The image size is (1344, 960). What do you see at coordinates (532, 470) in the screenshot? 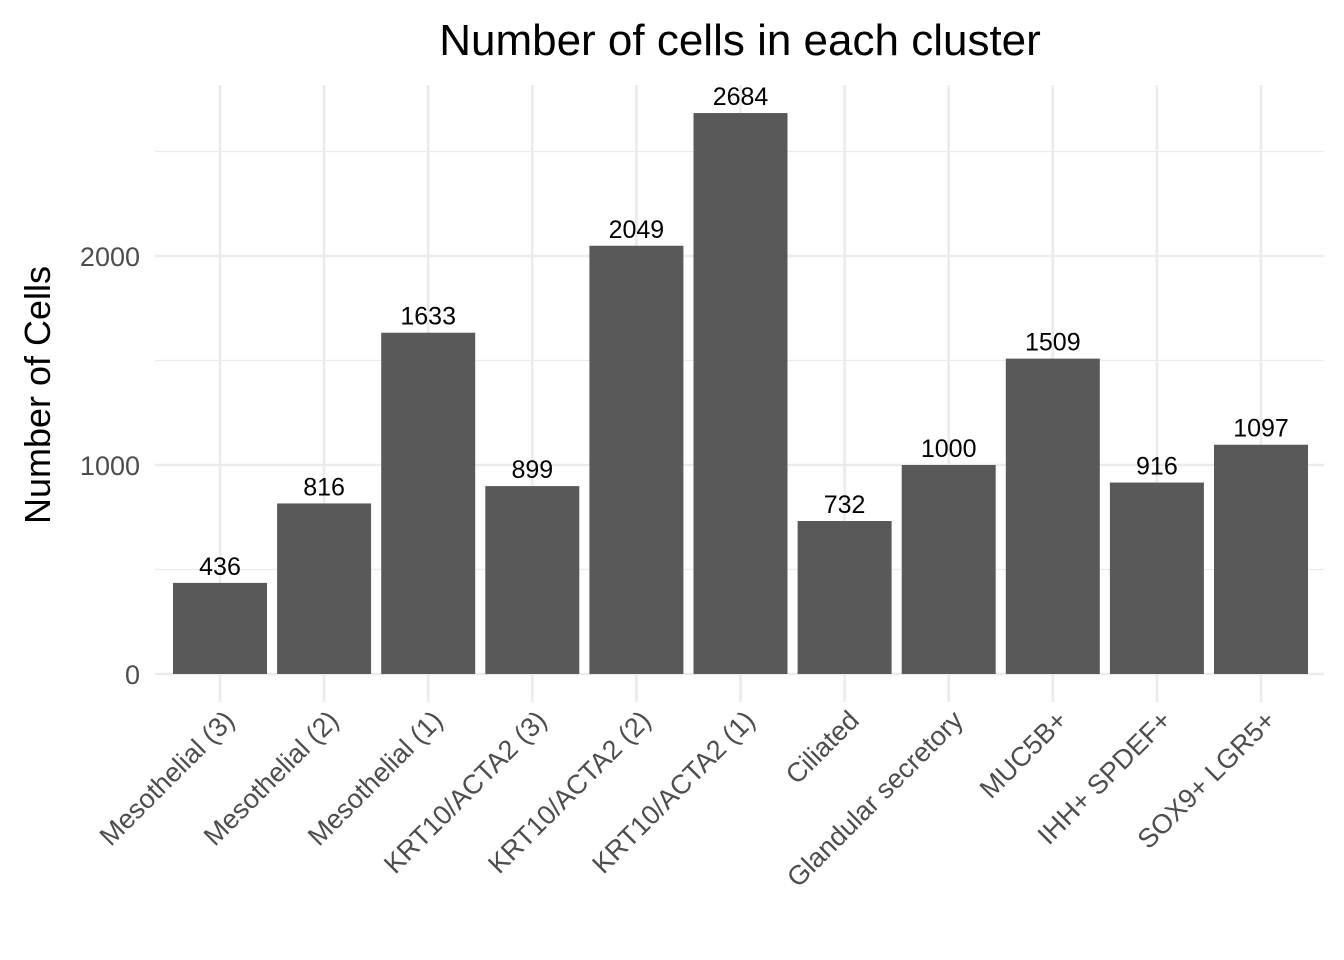
I see `data-label: 899` at bounding box center [532, 470].